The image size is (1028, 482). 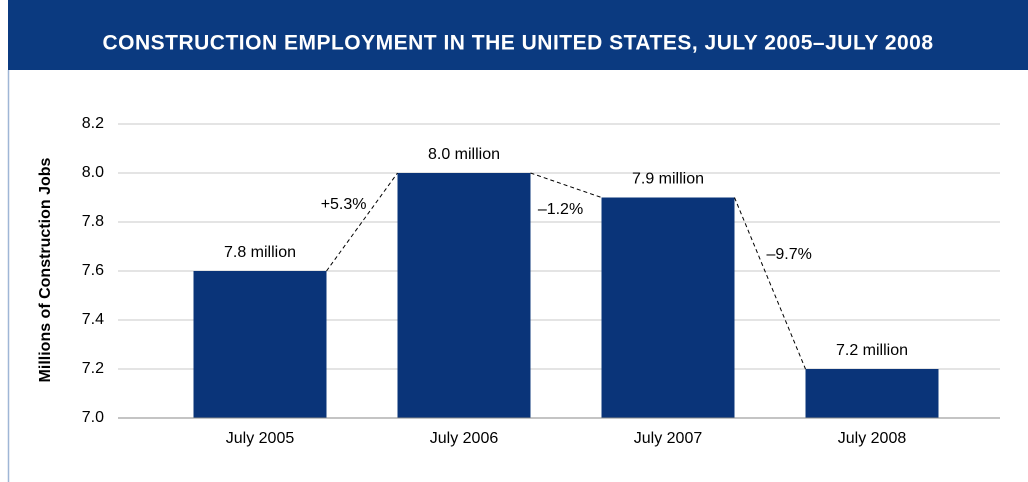 What do you see at coordinates (45, 269) in the screenshot?
I see `y-axis-label: Millions of Construction Jobs` at bounding box center [45, 269].